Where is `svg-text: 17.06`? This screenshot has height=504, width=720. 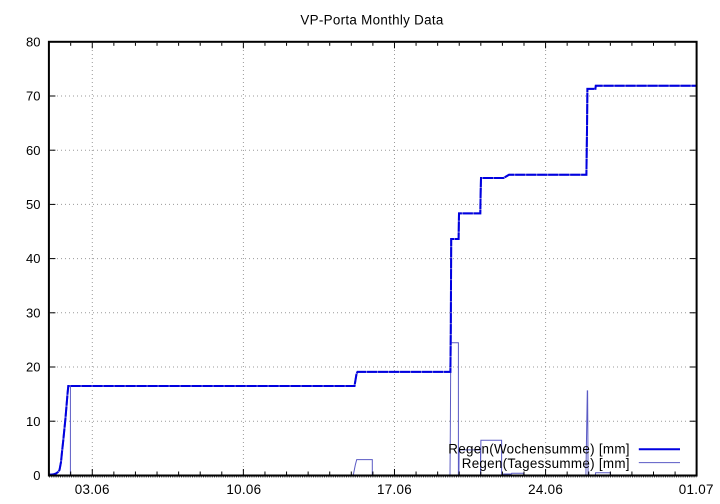
svg-text: 17.06 is located at coordinates (394, 489).